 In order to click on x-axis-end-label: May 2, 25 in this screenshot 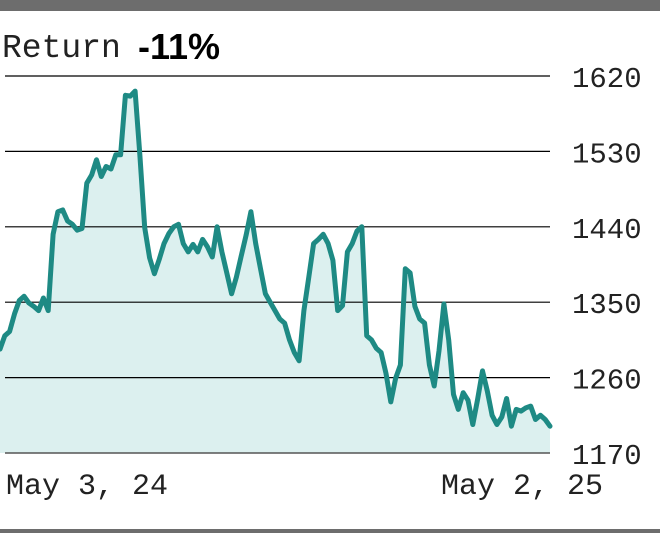, I will do `click(522, 487)`.